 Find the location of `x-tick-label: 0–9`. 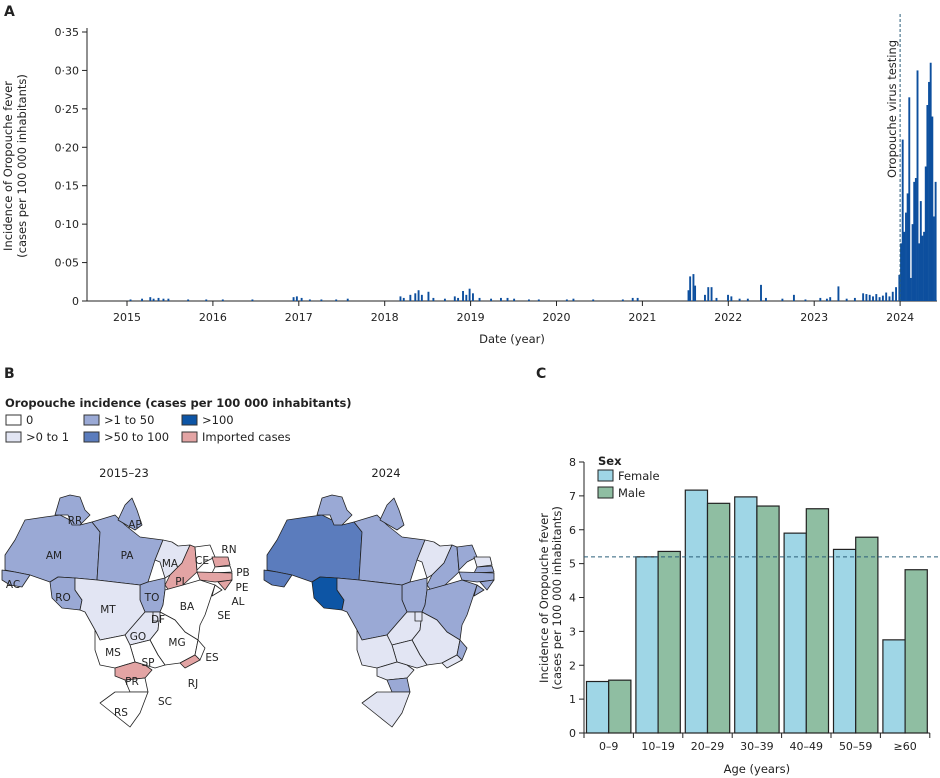

x-tick-label: 0–9 is located at coordinates (609, 746).